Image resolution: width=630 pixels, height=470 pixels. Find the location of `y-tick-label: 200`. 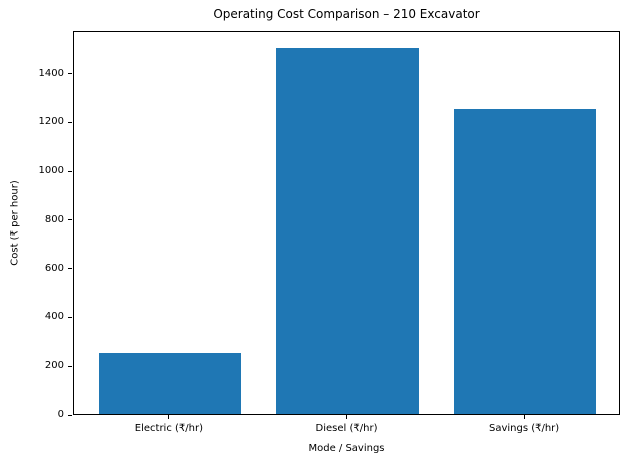

y-tick-label: 200 is located at coordinates (54, 366).